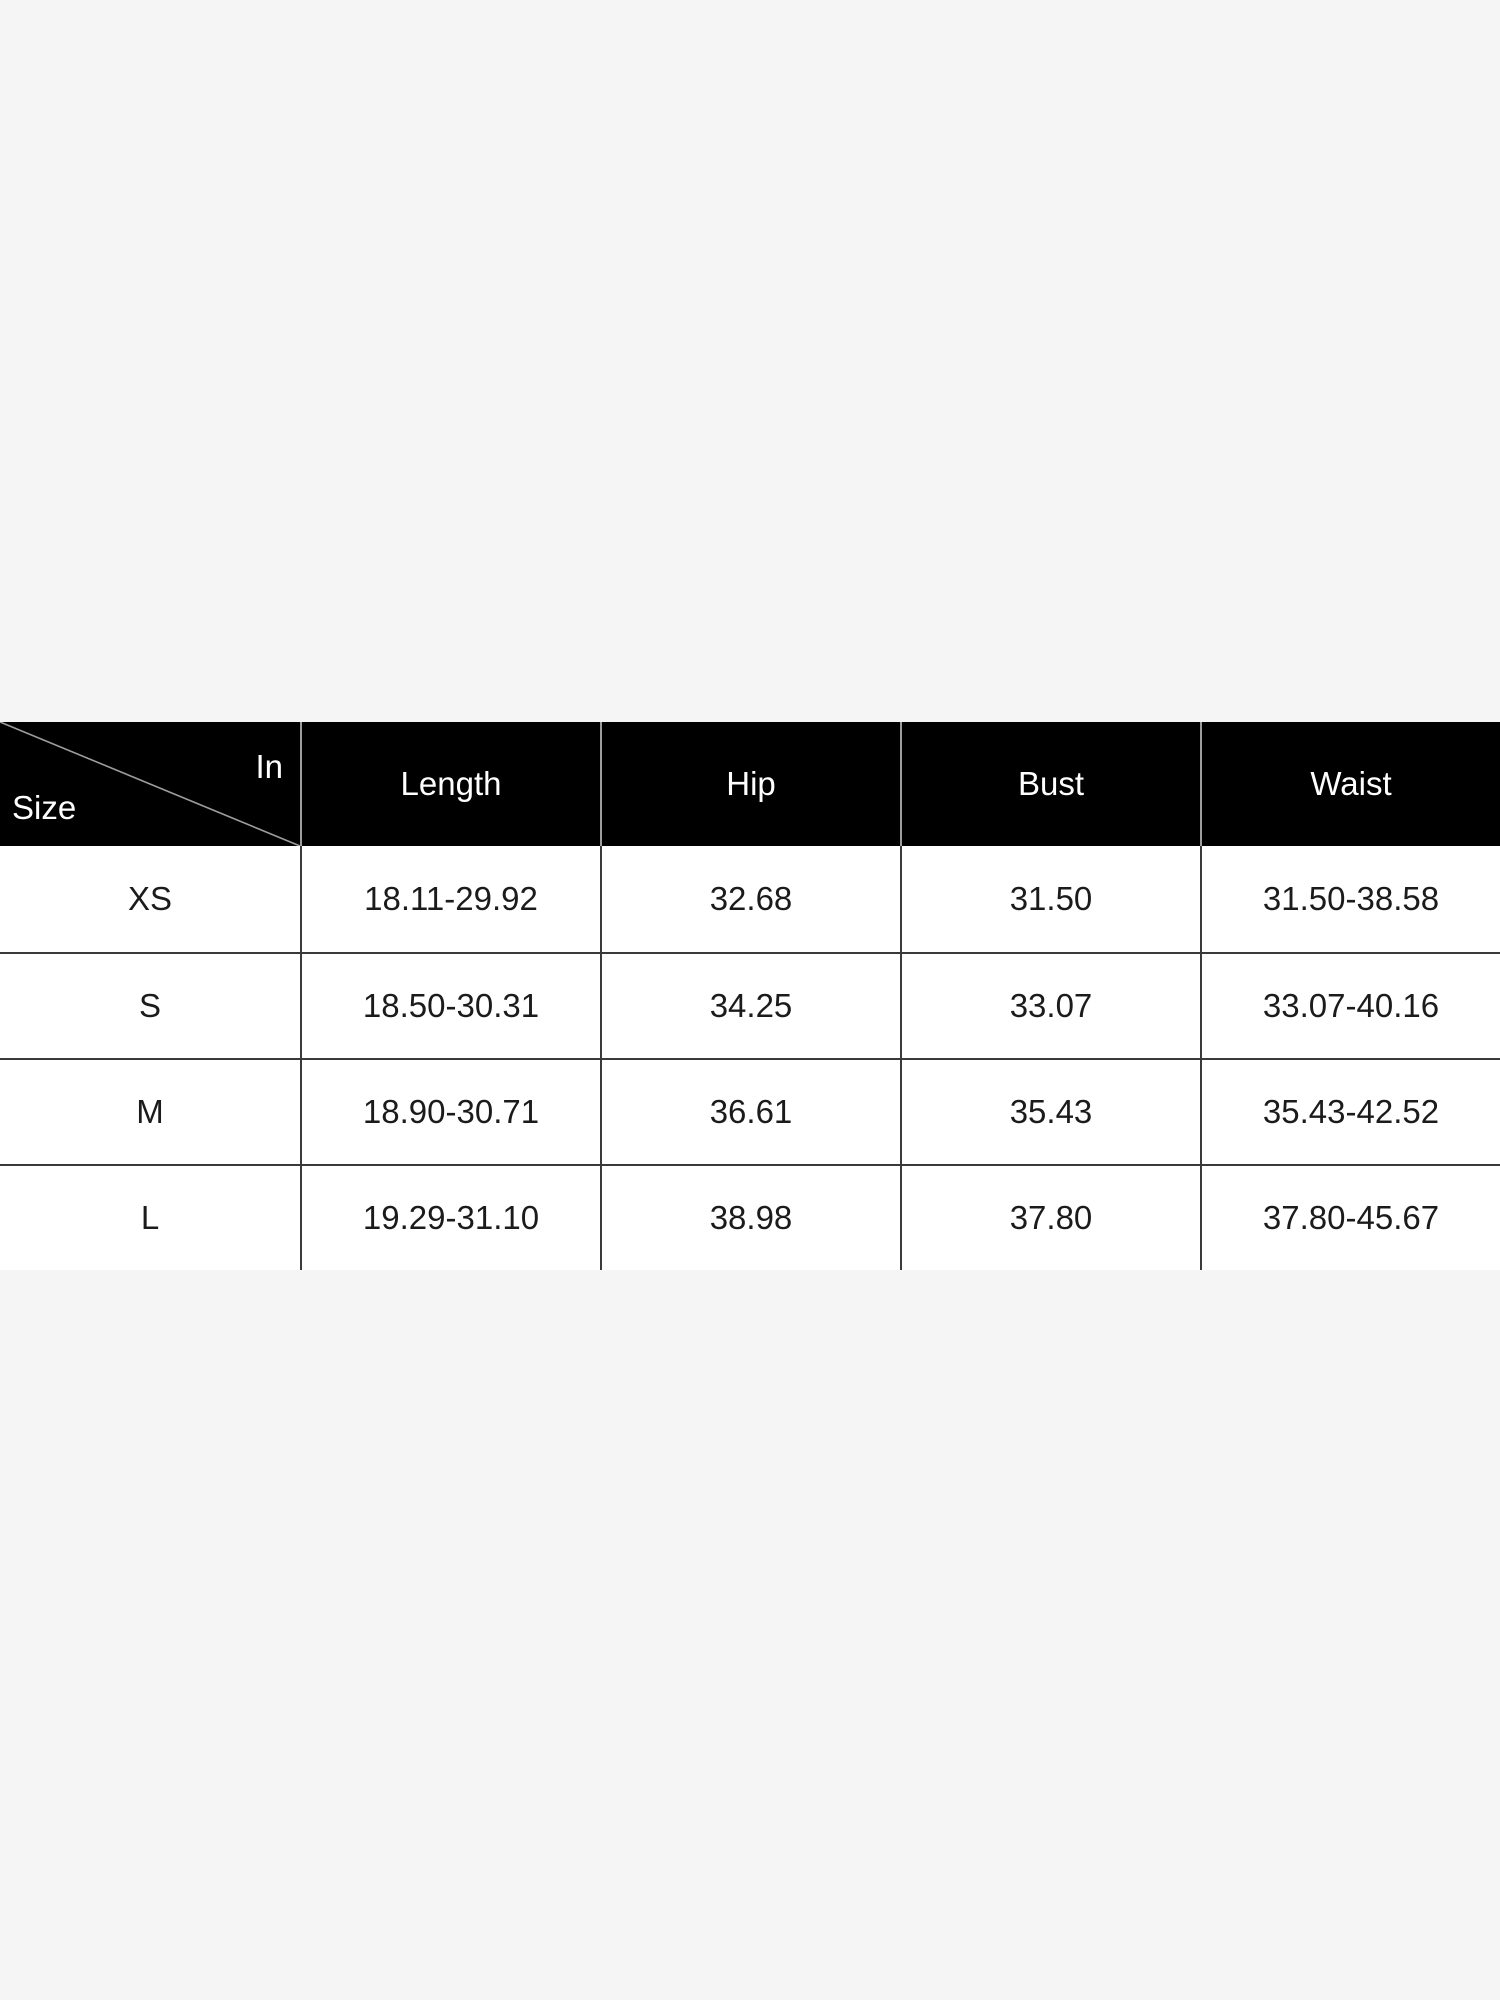  What do you see at coordinates (450, 784) in the screenshot?
I see `column-header-length: Length` at bounding box center [450, 784].